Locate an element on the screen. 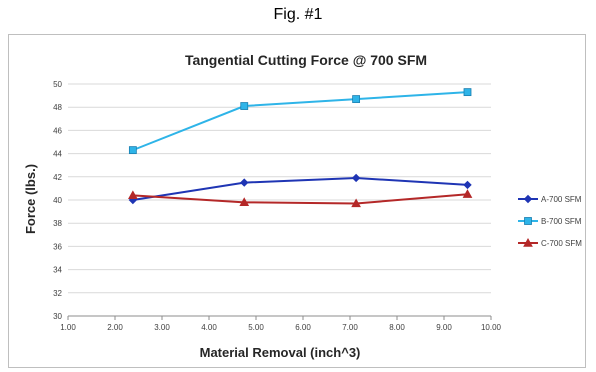 This screenshot has height=372, width=596. series-line-b is located at coordinates (300, 121).